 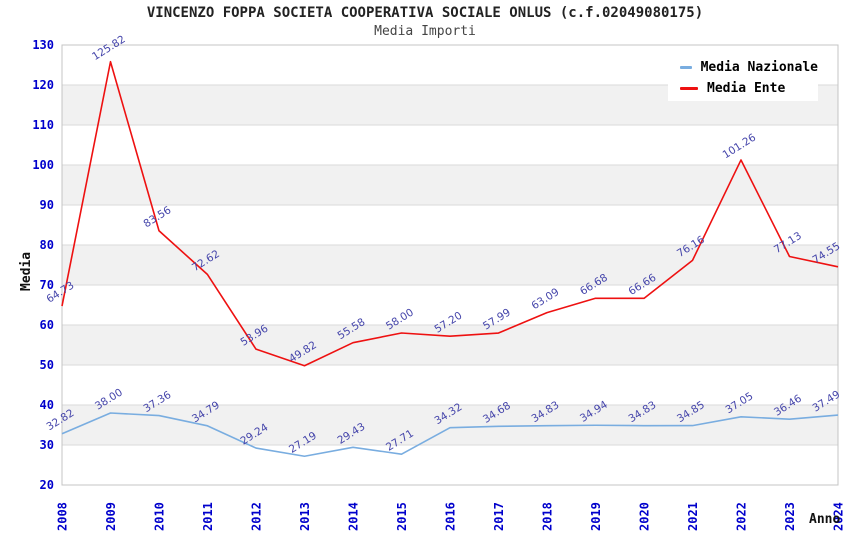 What do you see at coordinates (47, 245) in the screenshot?
I see `y-tick-label: 80` at bounding box center [47, 245].